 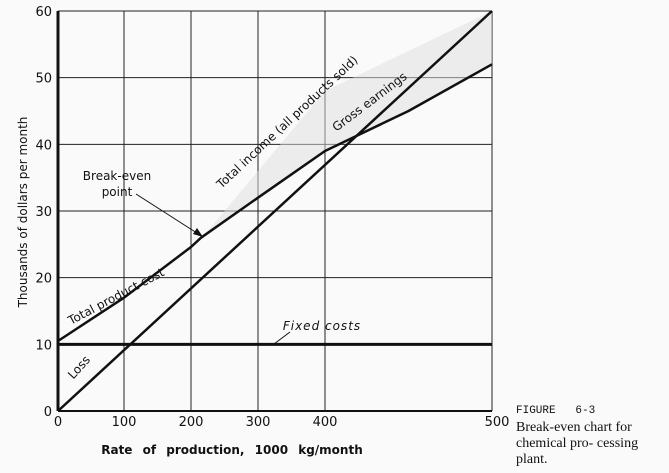 I want to click on y-tick-label: 20, so click(x=43, y=279).